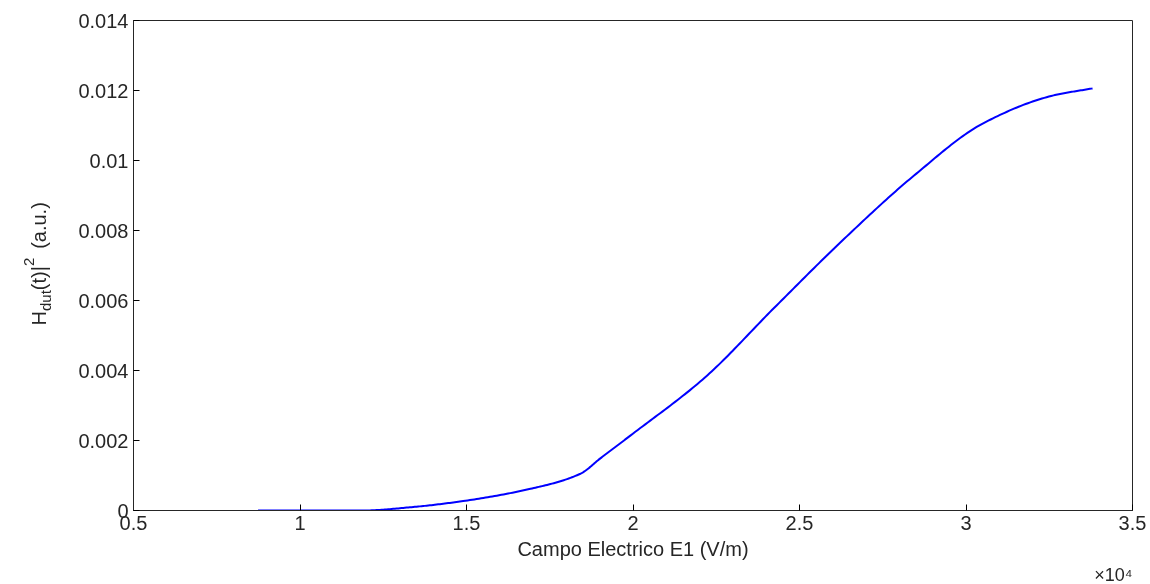 Image resolution: width=1150 pixels, height=584 pixels. What do you see at coordinates (966, 522) in the screenshot?
I see `x-tick-label: 3` at bounding box center [966, 522].